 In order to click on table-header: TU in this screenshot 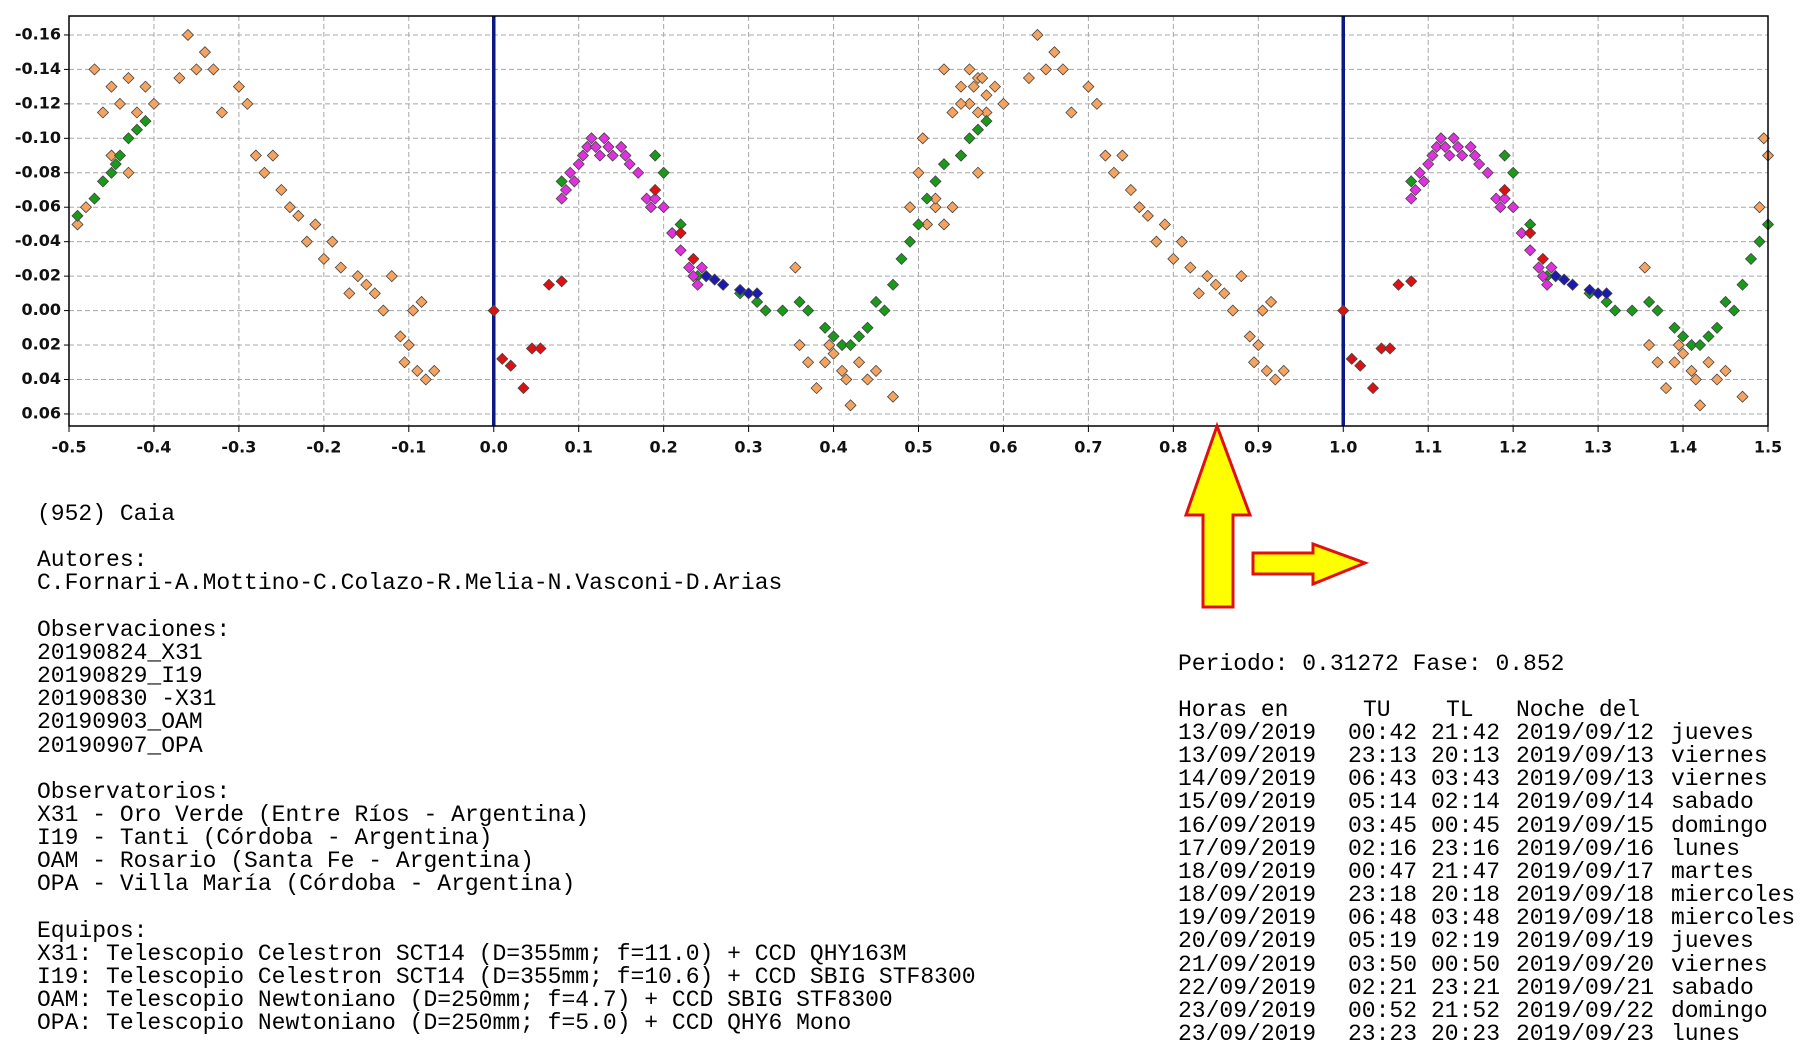, I will do `click(1377, 710)`.